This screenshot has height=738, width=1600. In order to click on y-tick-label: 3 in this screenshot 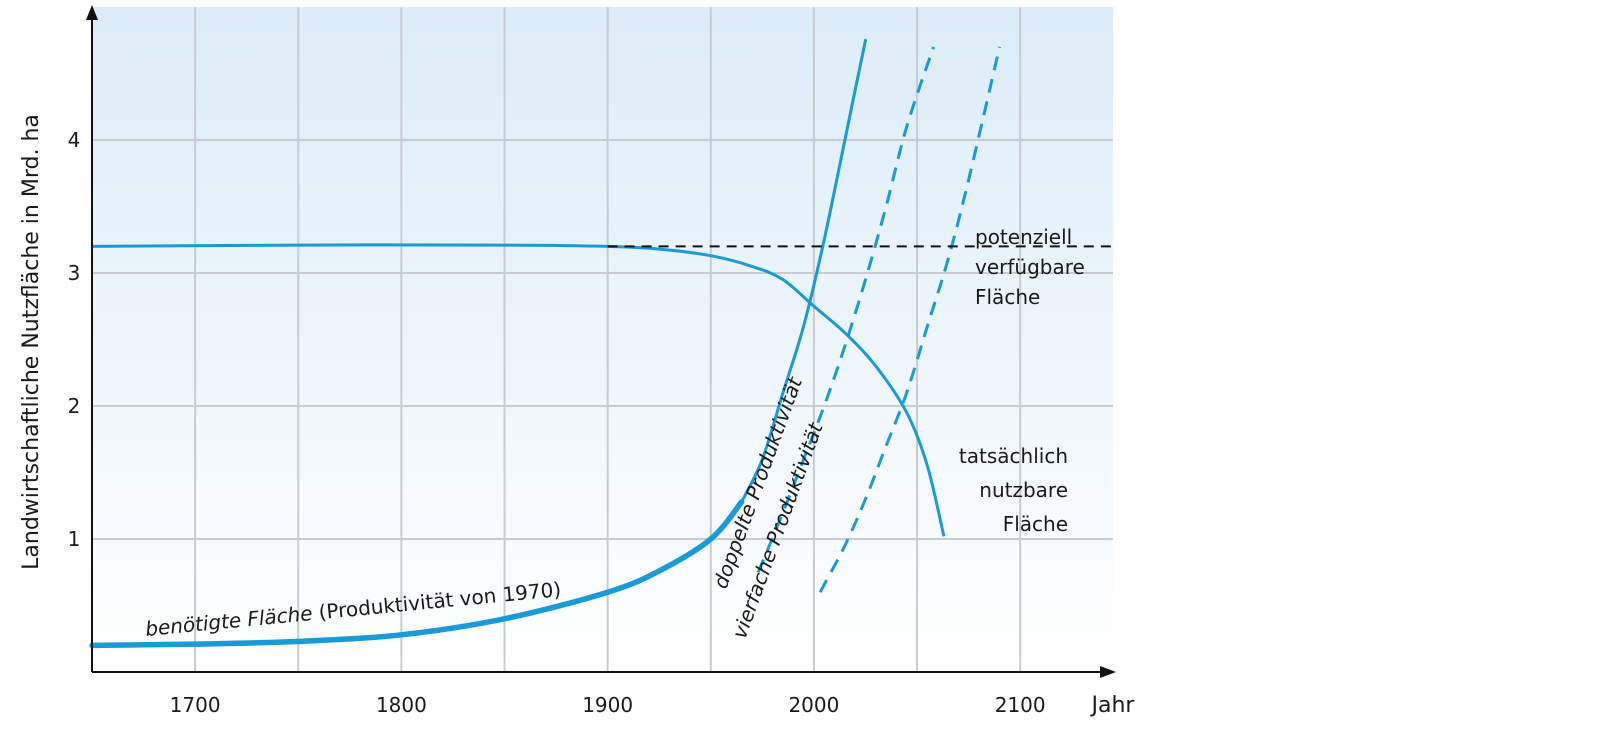, I will do `click(74, 273)`.